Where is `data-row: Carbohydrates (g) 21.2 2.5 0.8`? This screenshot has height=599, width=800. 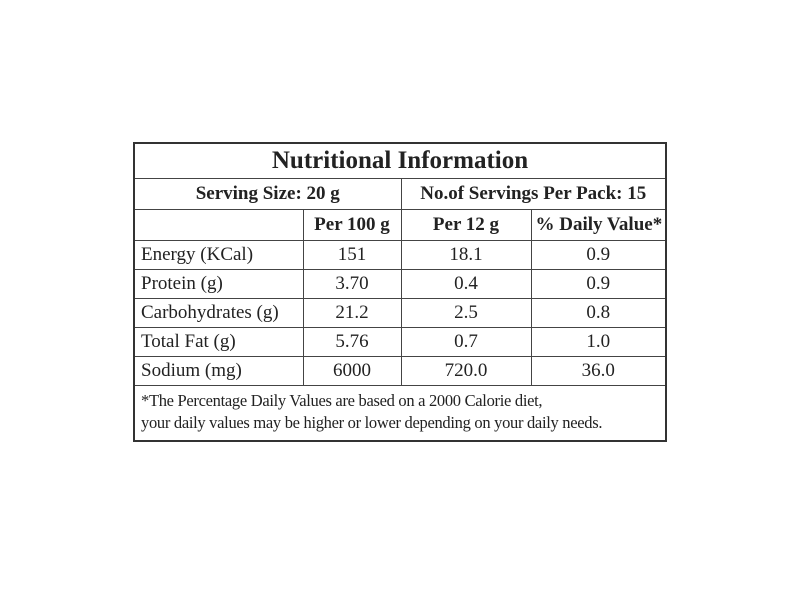 data-row: Carbohydrates (g) 21.2 2.5 0.8 is located at coordinates (400, 313).